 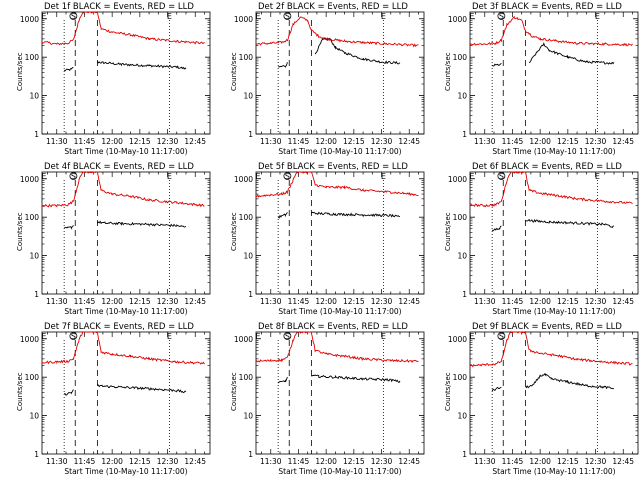 What do you see at coordinates (547, 7) in the screenshot?
I see `chart-title: Det 3f BLACK = Events, RED = LLD` at bounding box center [547, 7].